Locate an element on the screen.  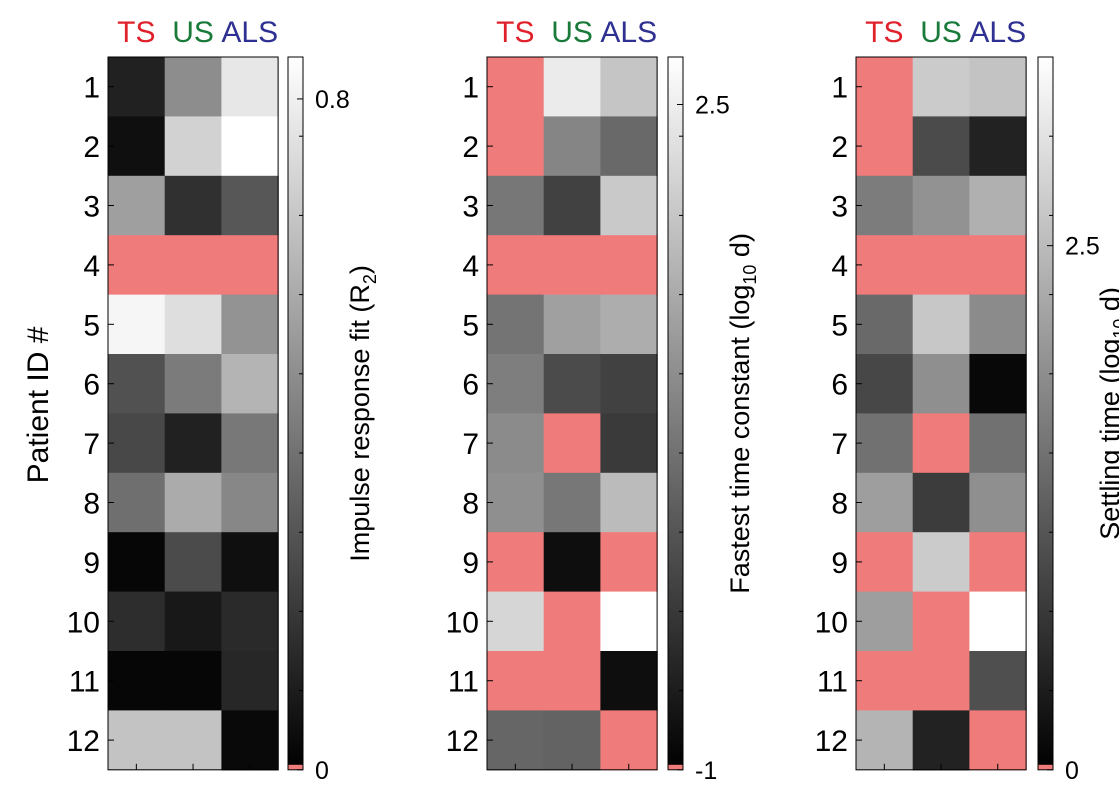
row-label: 10 is located at coordinates (83, 622).